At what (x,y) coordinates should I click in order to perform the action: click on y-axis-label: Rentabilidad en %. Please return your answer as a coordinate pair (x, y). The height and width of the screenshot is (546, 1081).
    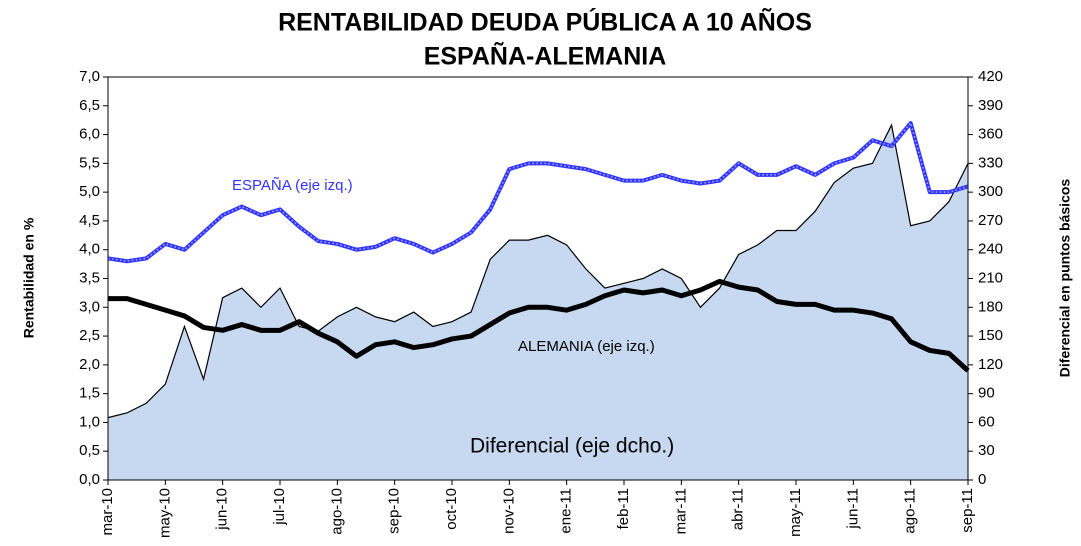
    Looking at the image, I should click on (29, 277).